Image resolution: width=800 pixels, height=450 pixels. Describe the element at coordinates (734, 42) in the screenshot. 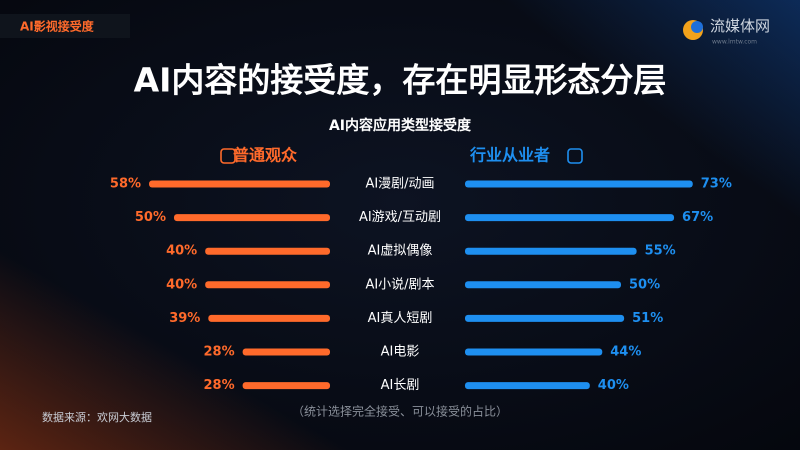

I see `logo-url: www.lmtw.com` at that location.